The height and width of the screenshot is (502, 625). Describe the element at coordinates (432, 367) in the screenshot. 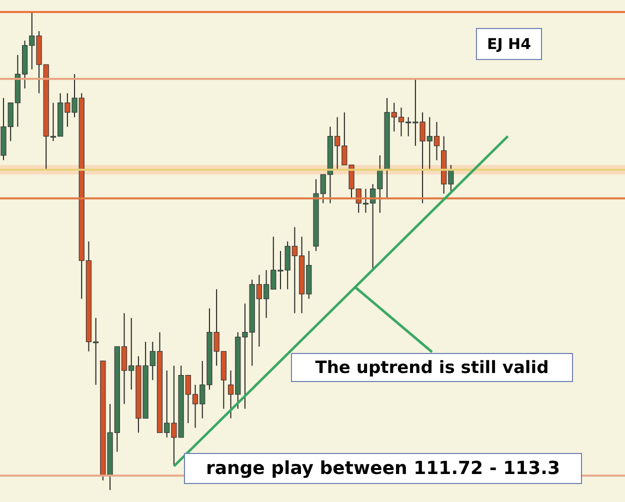

I see `annotation: The uptrend is still valid` at that location.